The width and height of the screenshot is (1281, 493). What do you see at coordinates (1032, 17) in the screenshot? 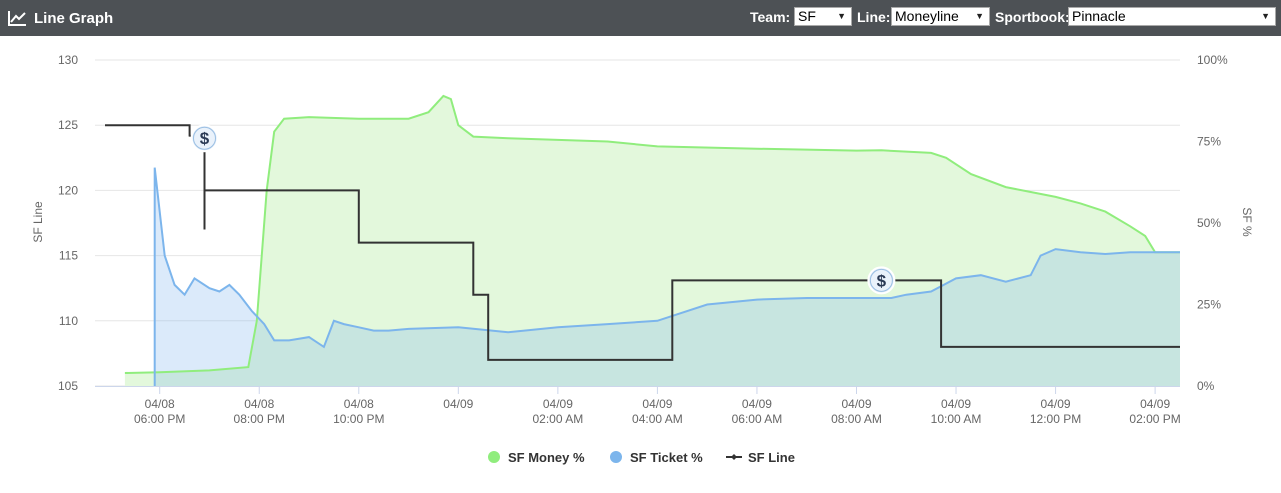
I see `sportsbook-label: Sportbook:` at bounding box center [1032, 17].